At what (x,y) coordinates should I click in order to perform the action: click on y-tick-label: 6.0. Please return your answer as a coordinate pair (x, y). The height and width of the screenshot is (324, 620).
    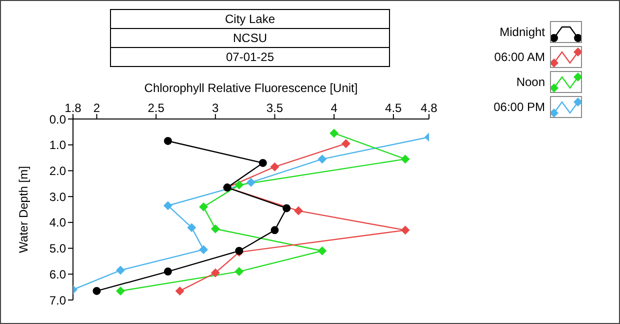
    Looking at the image, I should click on (57, 274).